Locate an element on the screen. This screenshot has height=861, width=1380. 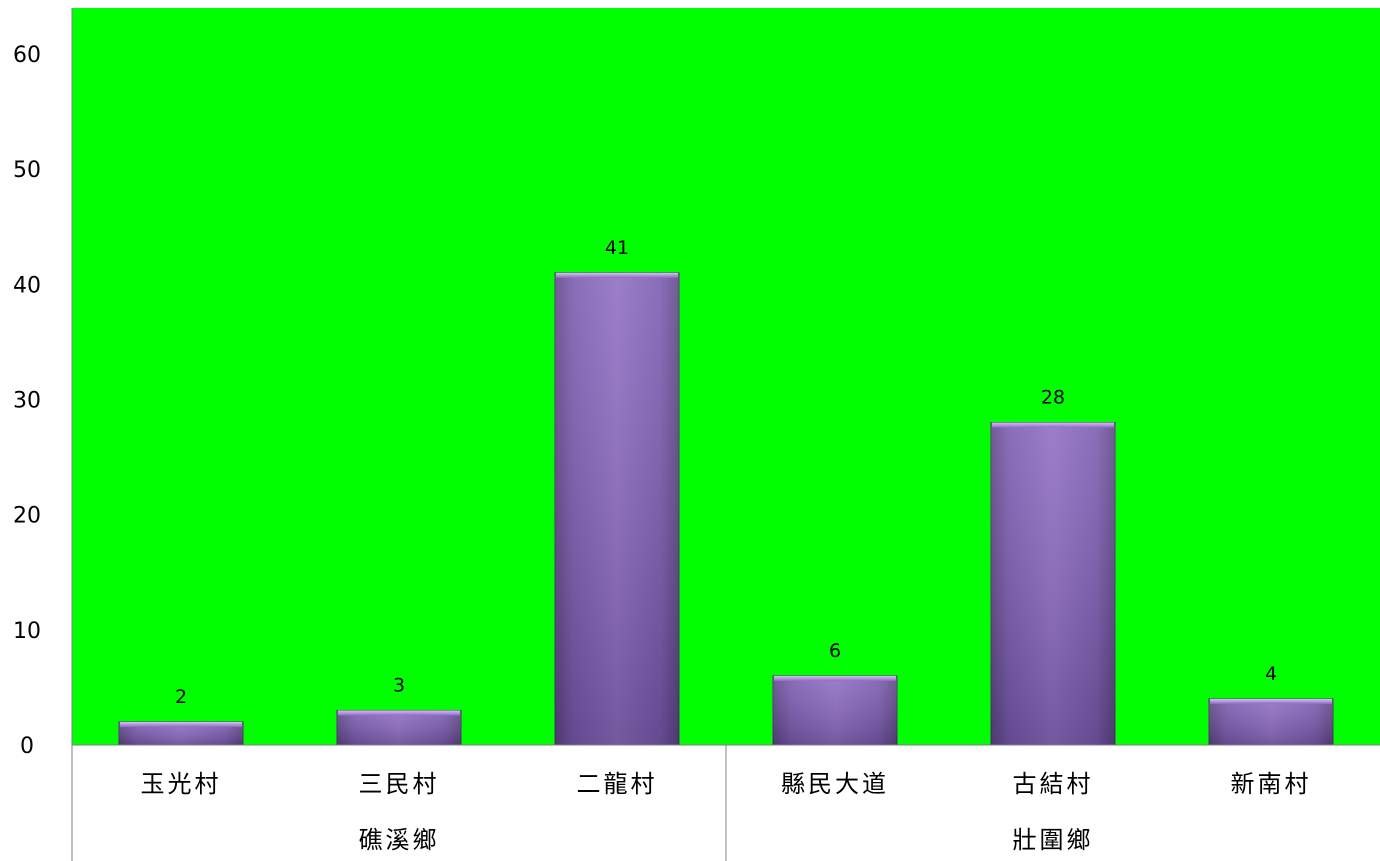
y-tick-label: 50 is located at coordinates (27, 170).